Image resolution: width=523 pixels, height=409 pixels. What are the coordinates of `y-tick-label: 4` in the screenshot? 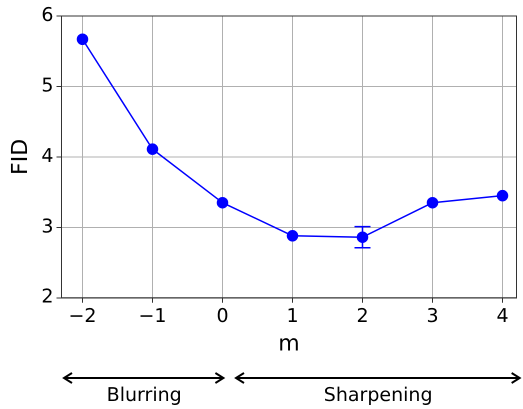 It's located at (47, 155).